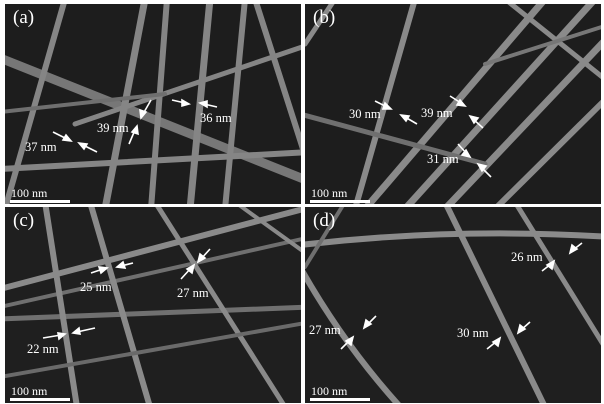 This screenshot has height=404, width=604. What do you see at coordinates (527, 257) in the screenshot?
I see `width-annotation: 26 nm` at bounding box center [527, 257].